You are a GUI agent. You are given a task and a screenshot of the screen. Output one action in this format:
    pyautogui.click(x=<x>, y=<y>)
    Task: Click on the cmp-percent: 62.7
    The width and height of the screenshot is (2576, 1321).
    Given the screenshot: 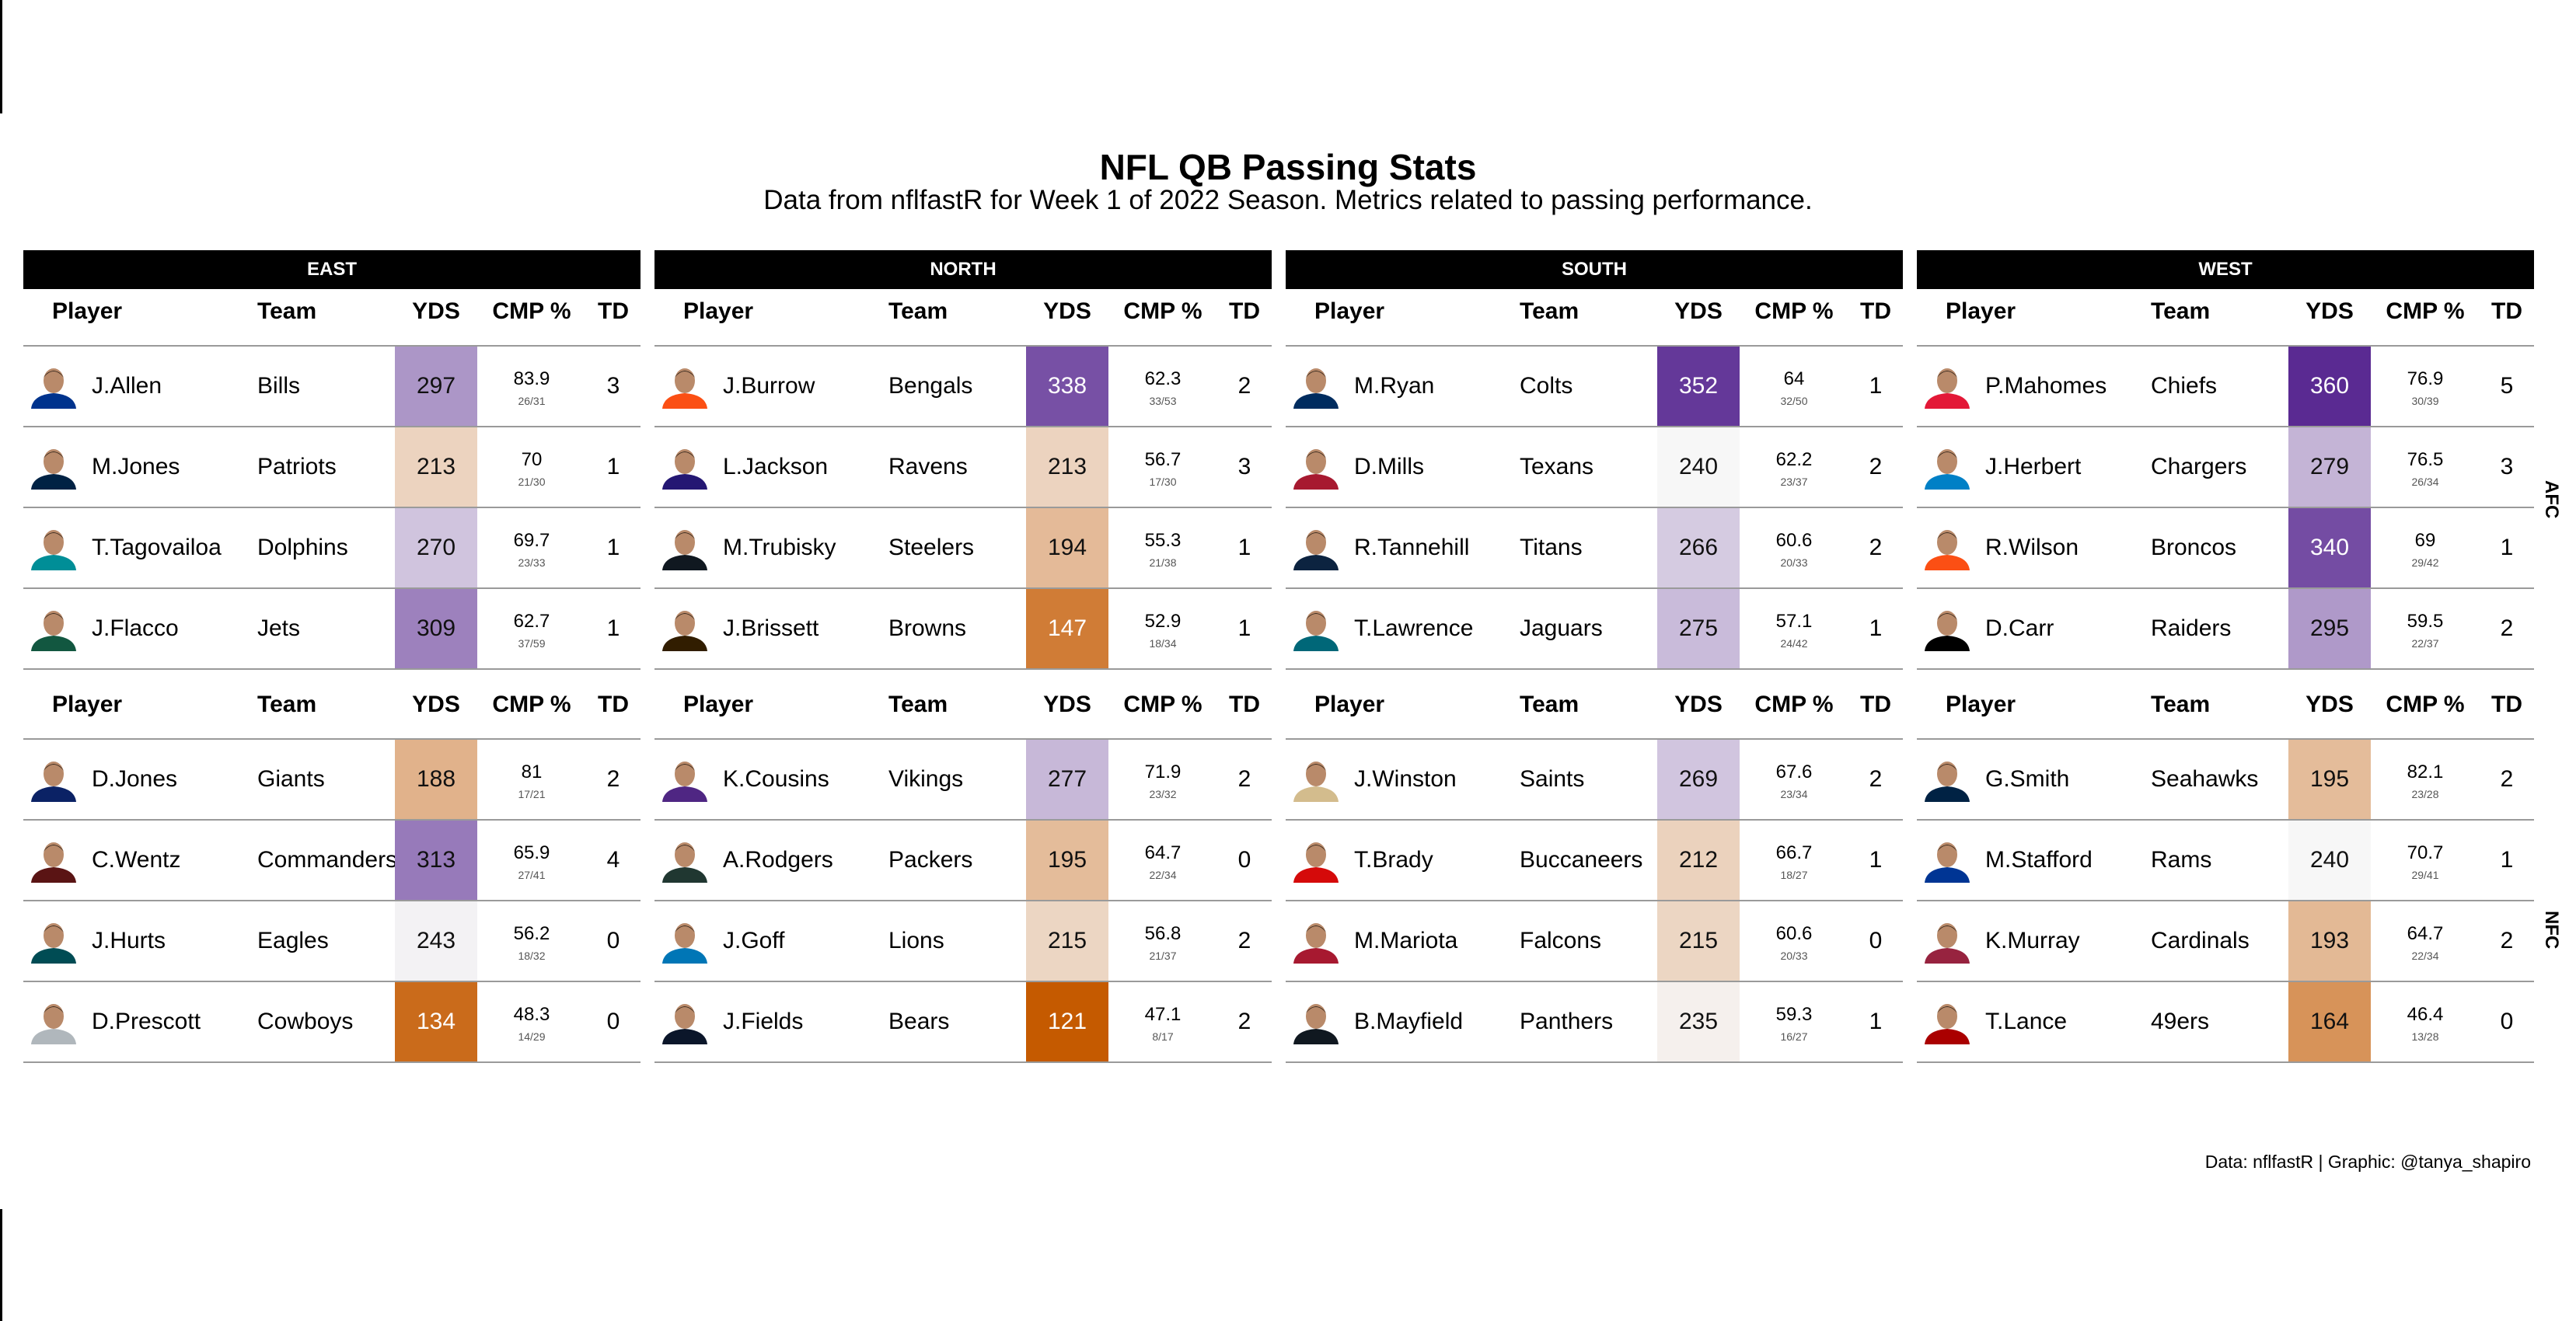 What is the action you would take?
    pyautogui.click(x=532, y=621)
    